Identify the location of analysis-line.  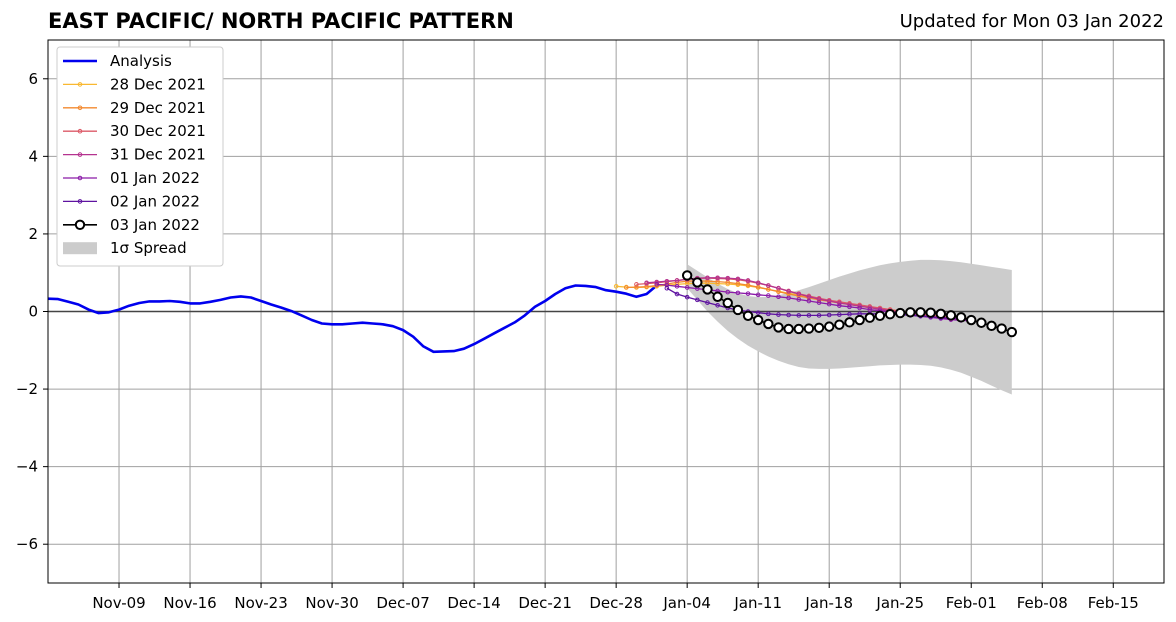
(352, 319).